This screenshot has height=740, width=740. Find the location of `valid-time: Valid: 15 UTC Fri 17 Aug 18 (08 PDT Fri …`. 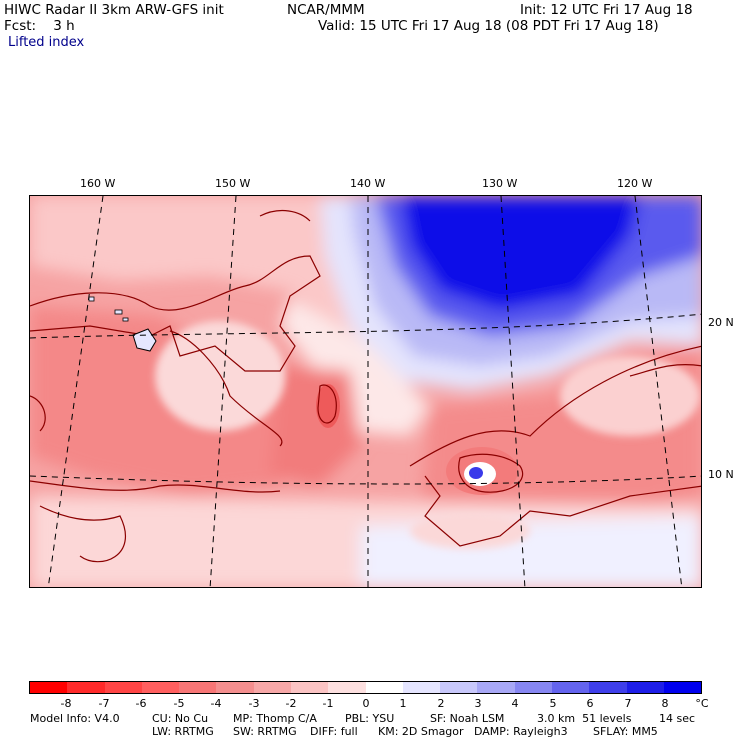

valid-time: Valid: 15 UTC Fri 17 Aug 18 (08 PDT Fri … is located at coordinates (488, 26).